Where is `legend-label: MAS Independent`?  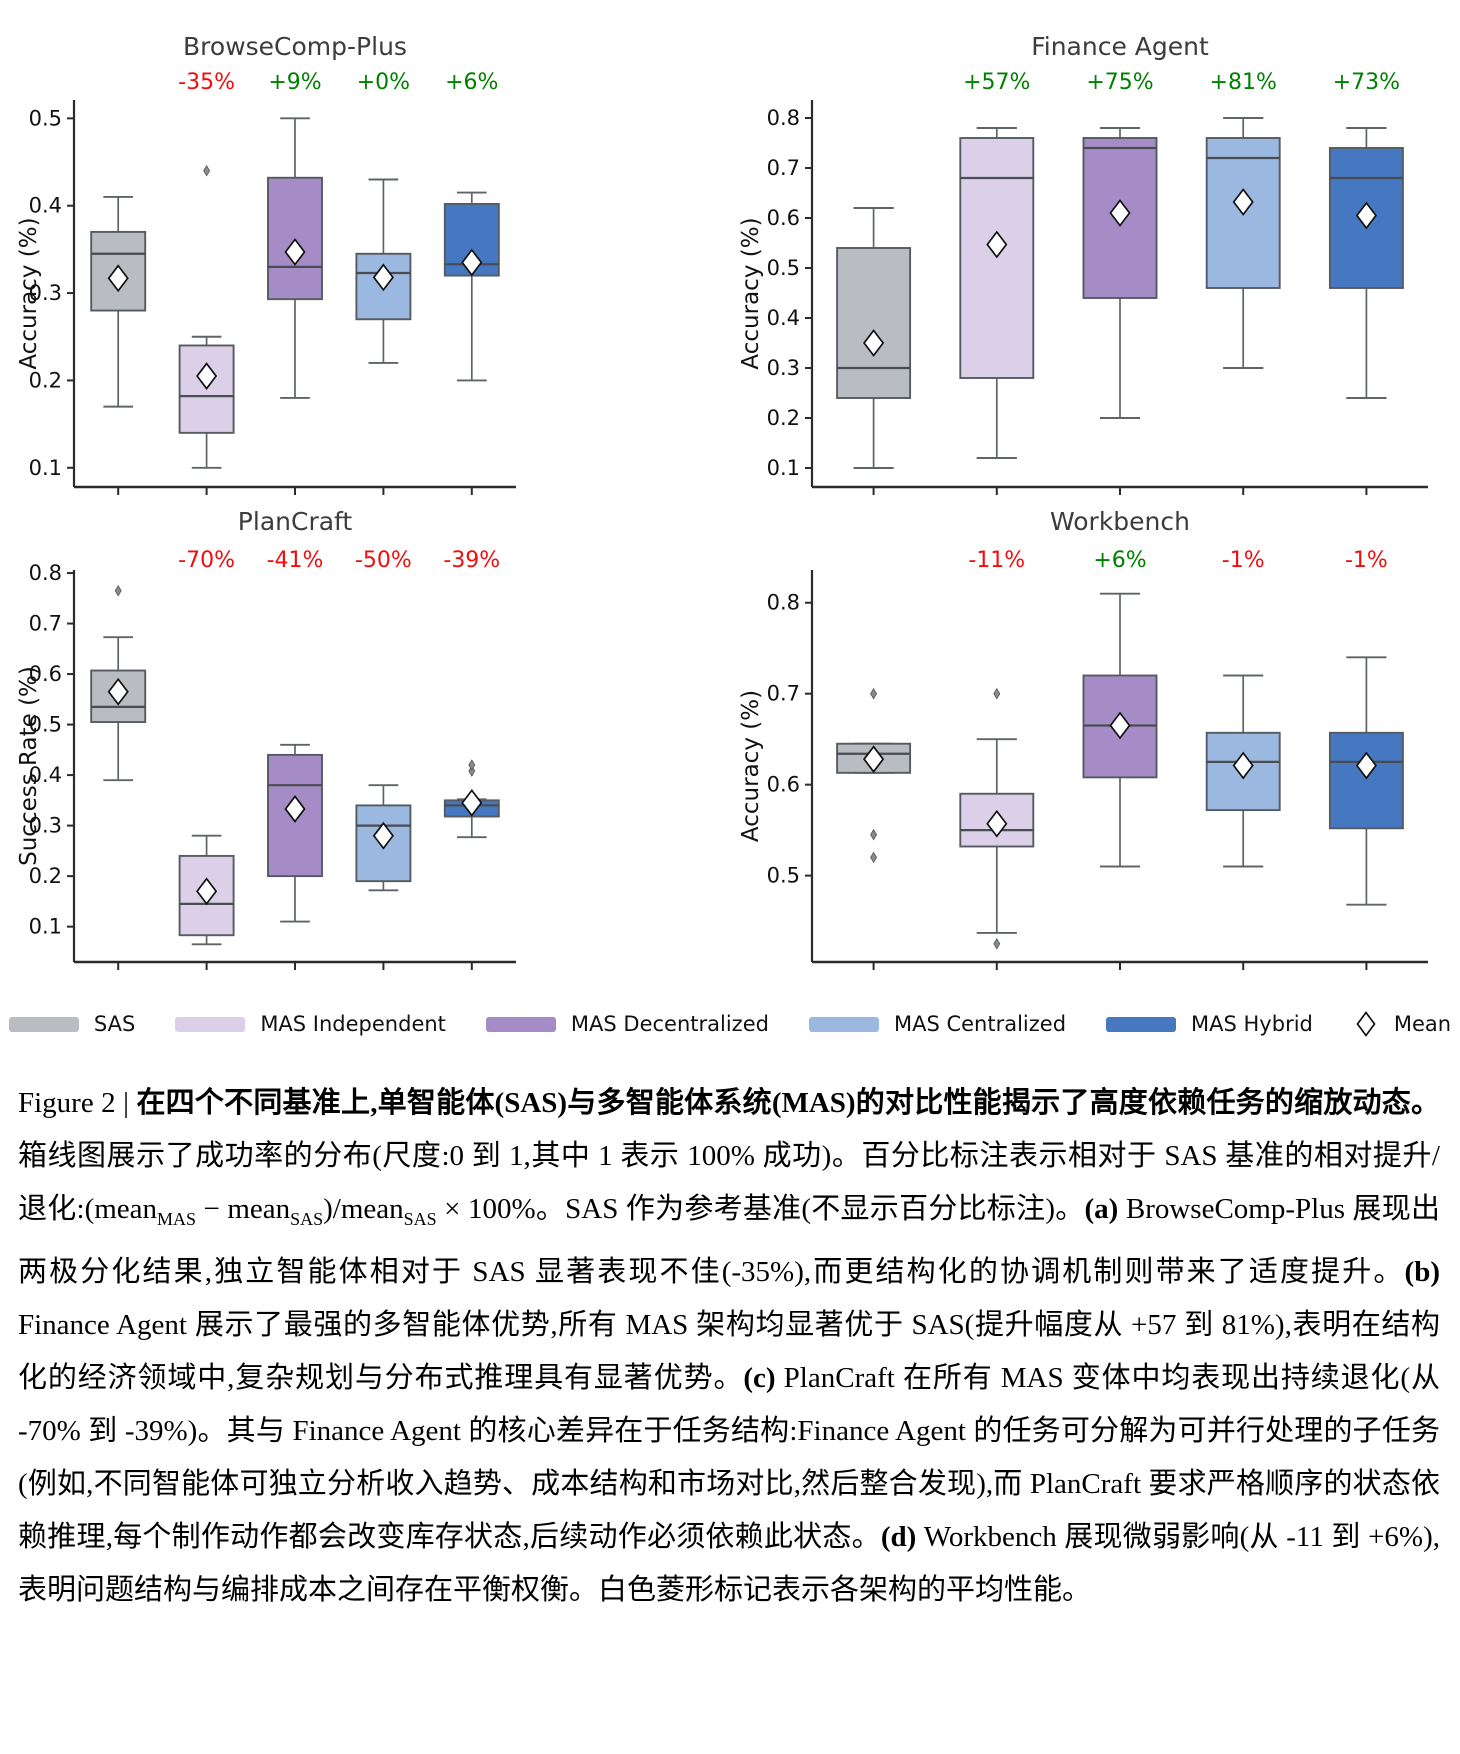 legend-label: MAS Independent is located at coordinates (353, 1024).